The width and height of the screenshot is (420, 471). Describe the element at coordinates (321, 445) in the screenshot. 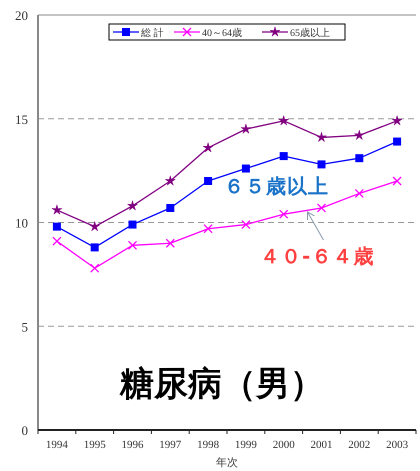

I see `x-tick-label: 2001` at that location.